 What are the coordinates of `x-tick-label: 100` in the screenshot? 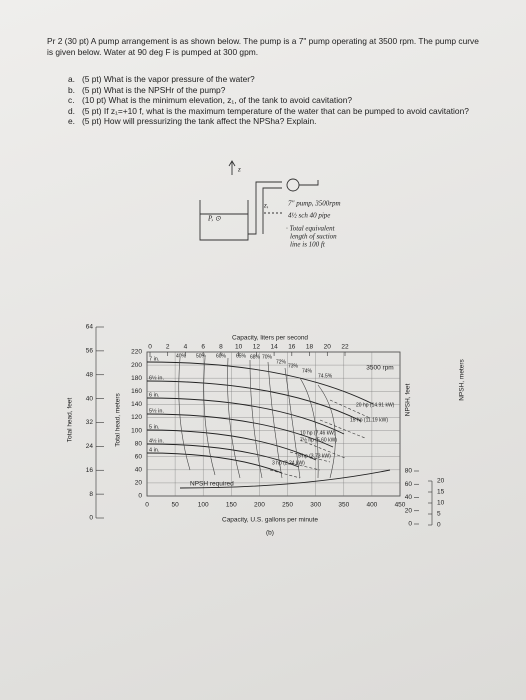 It's located at (203, 505).